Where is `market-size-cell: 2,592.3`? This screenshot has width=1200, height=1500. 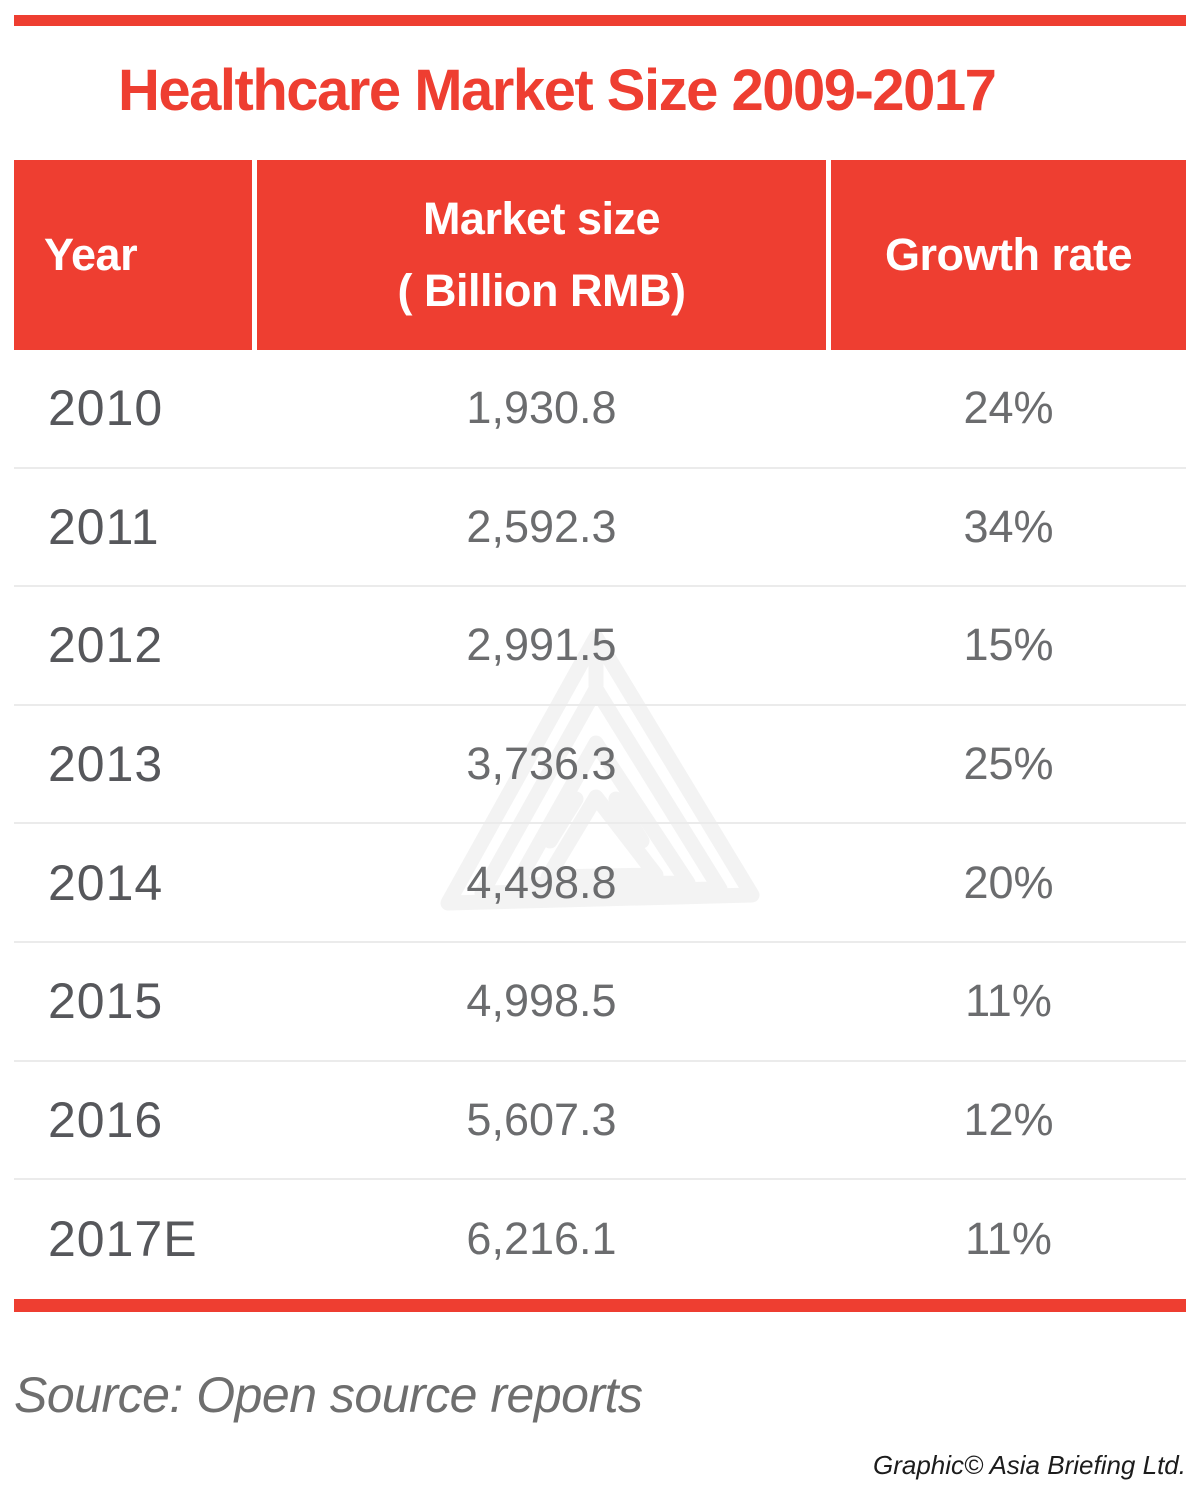
market-size-cell: 2,592.3 is located at coordinates (541, 526).